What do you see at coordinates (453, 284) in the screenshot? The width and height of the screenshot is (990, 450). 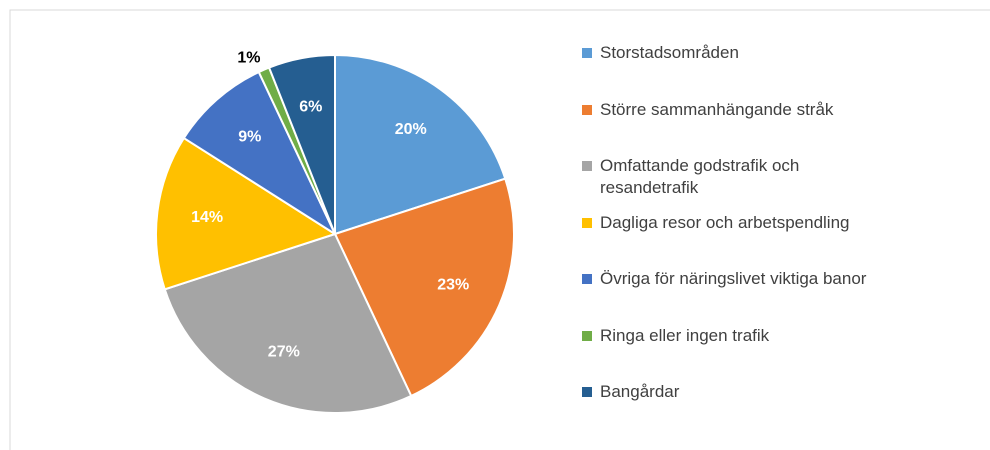 I see `data-label: 23%` at bounding box center [453, 284].